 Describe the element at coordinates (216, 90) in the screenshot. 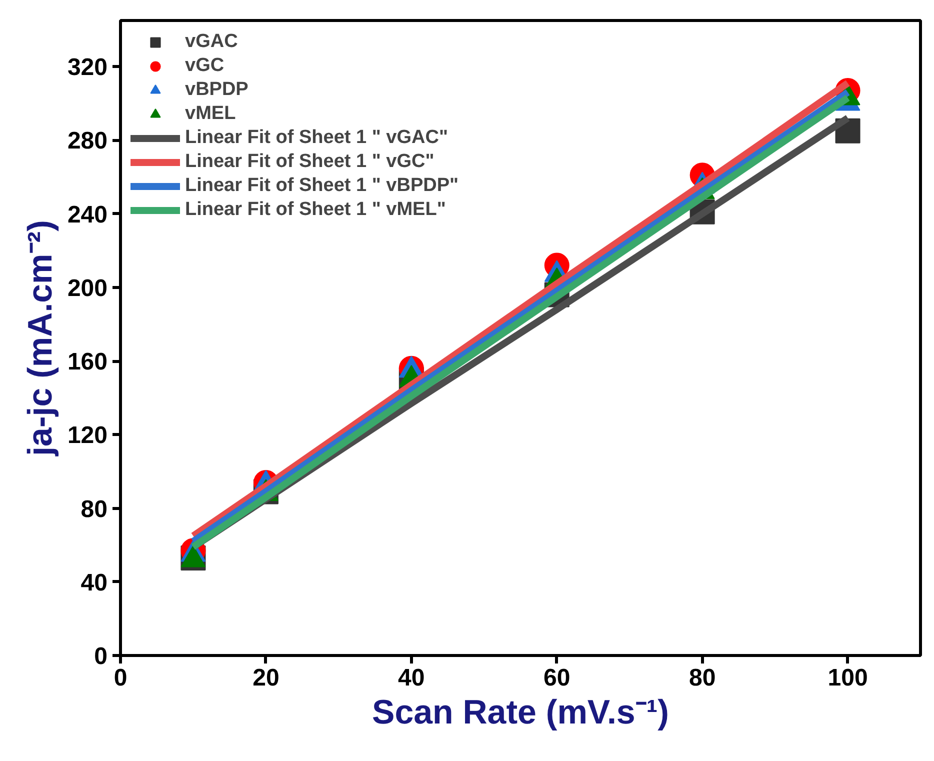

I see `legend-label: vBPDP` at that location.